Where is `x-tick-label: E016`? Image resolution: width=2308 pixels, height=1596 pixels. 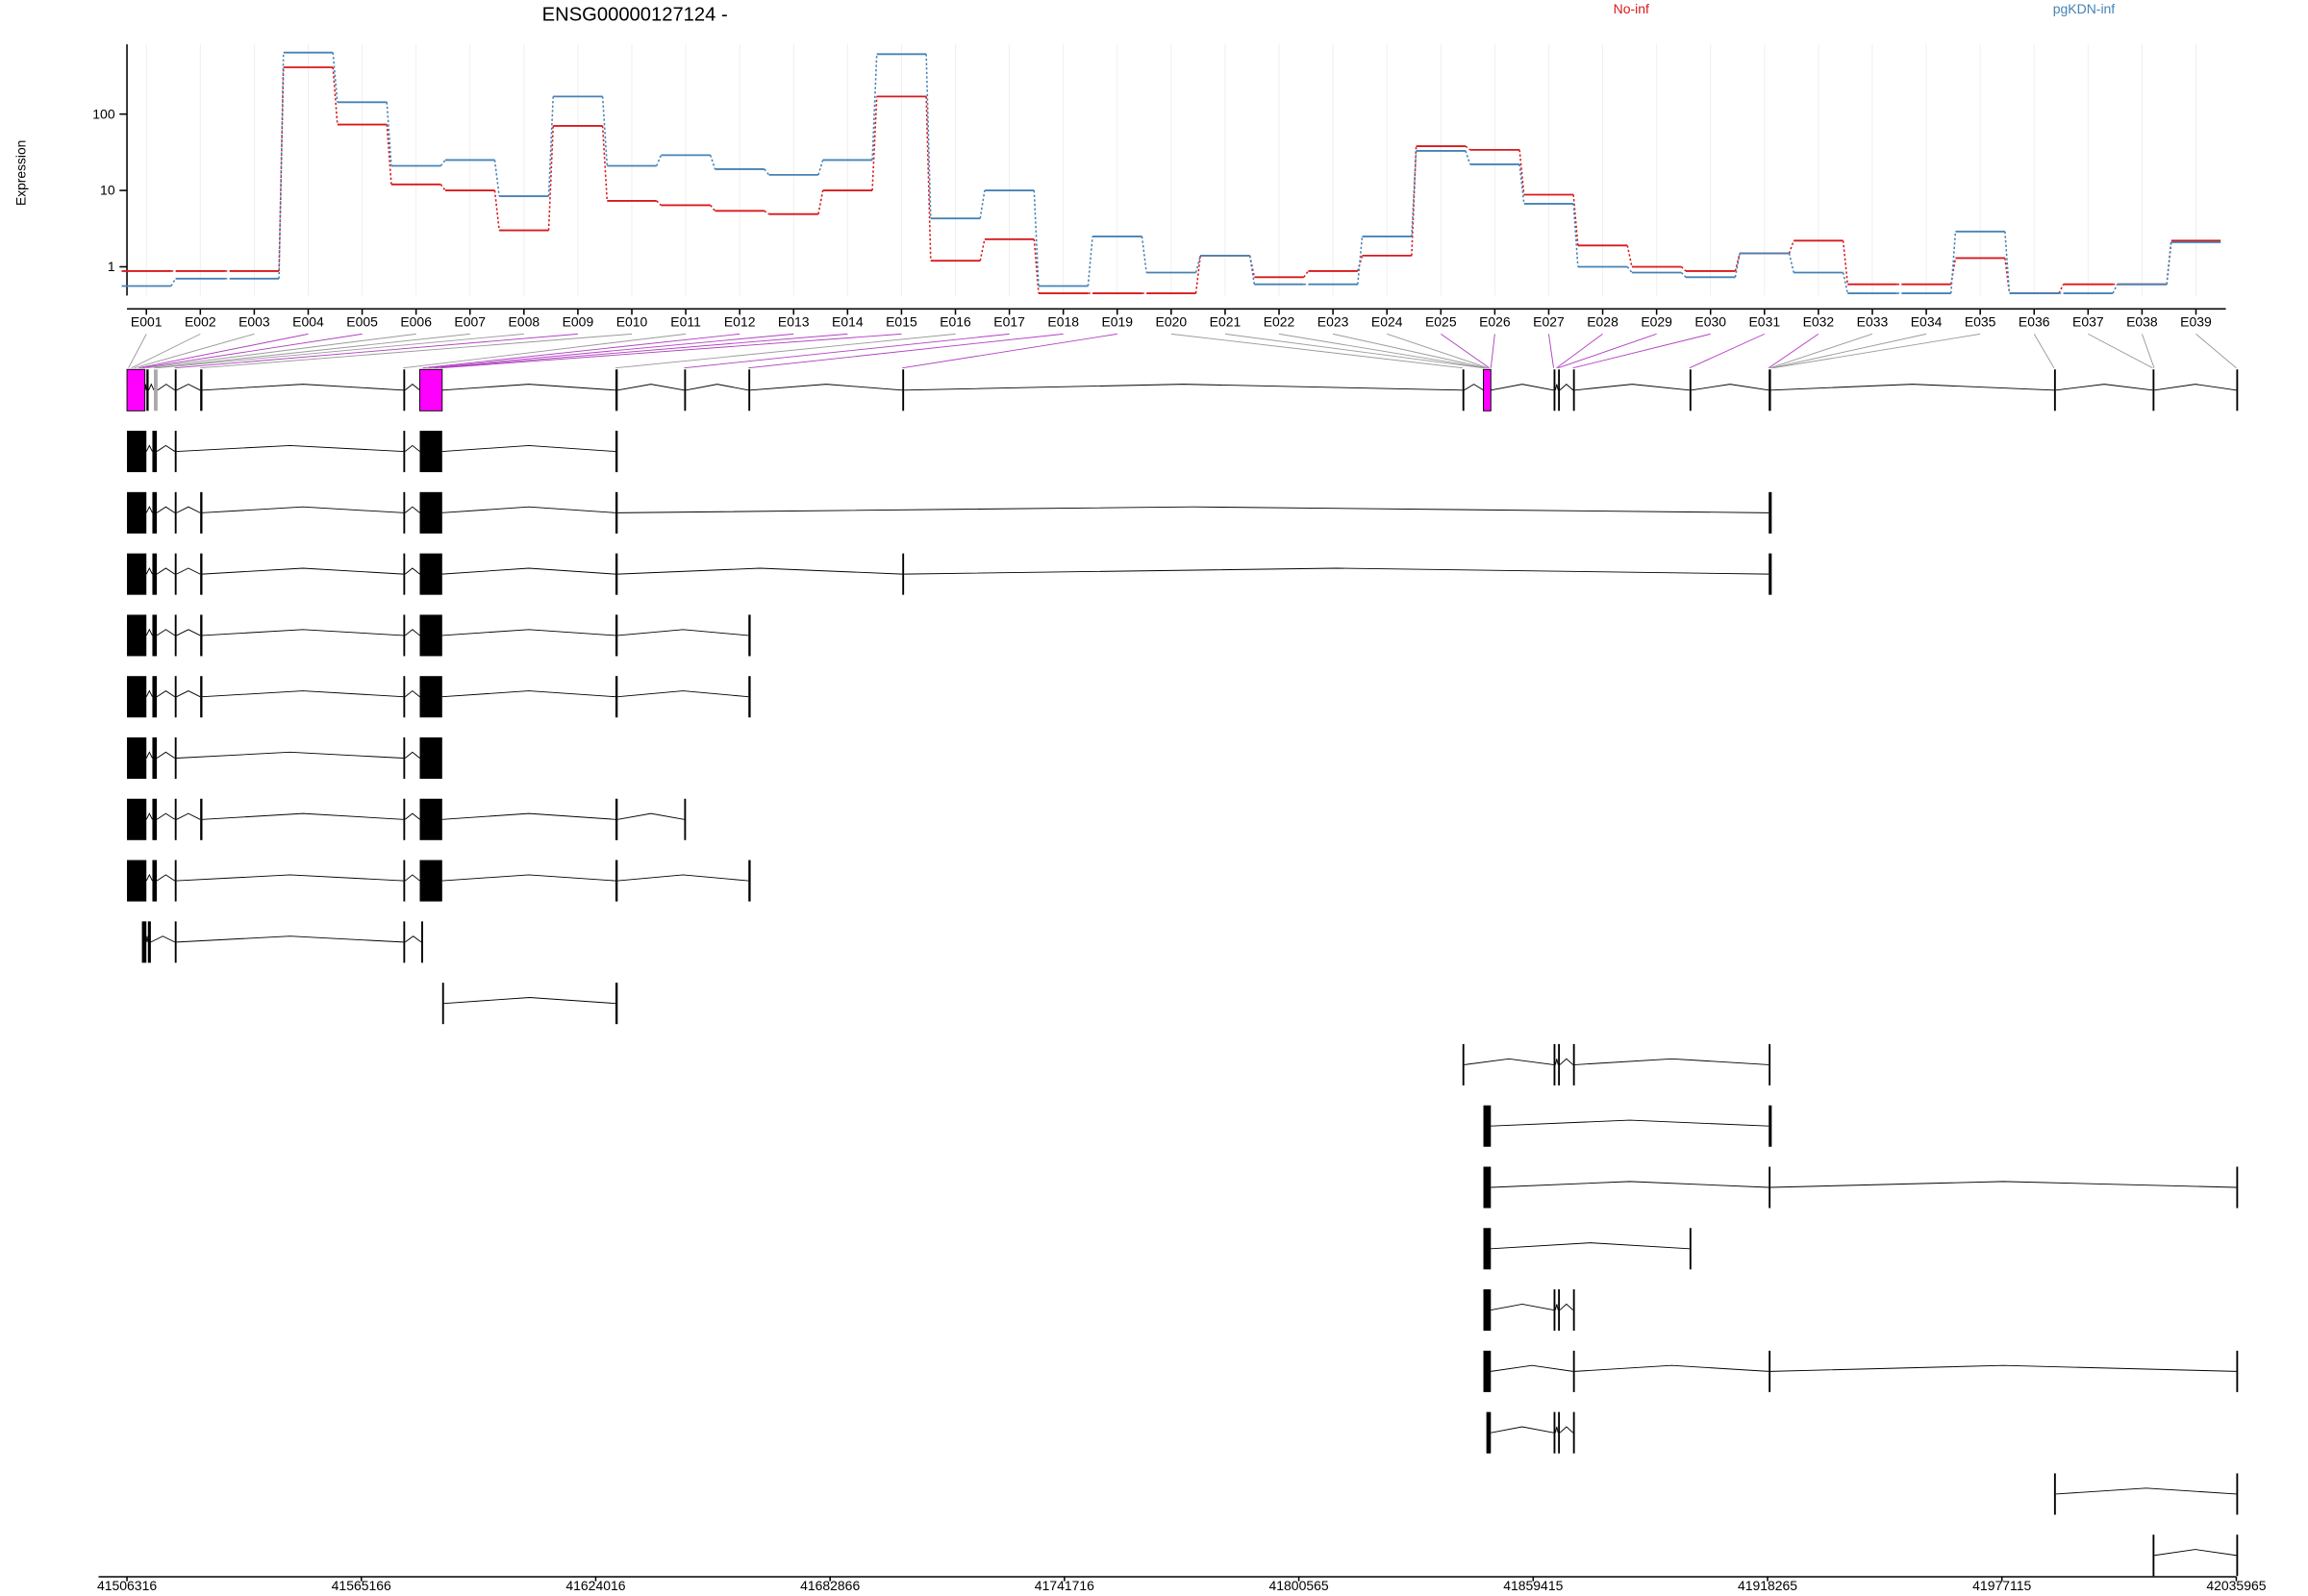 x-tick-label: E016 is located at coordinates (956, 322).